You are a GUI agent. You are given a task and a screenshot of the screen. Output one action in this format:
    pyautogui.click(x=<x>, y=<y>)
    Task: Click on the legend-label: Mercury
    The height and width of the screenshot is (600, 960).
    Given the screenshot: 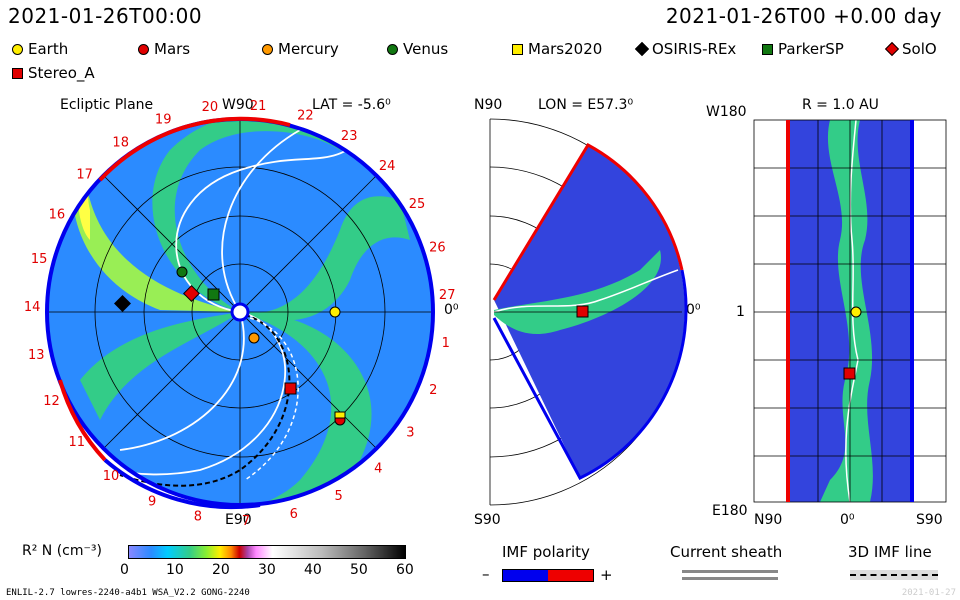 What is the action you would take?
    pyautogui.click(x=308, y=49)
    